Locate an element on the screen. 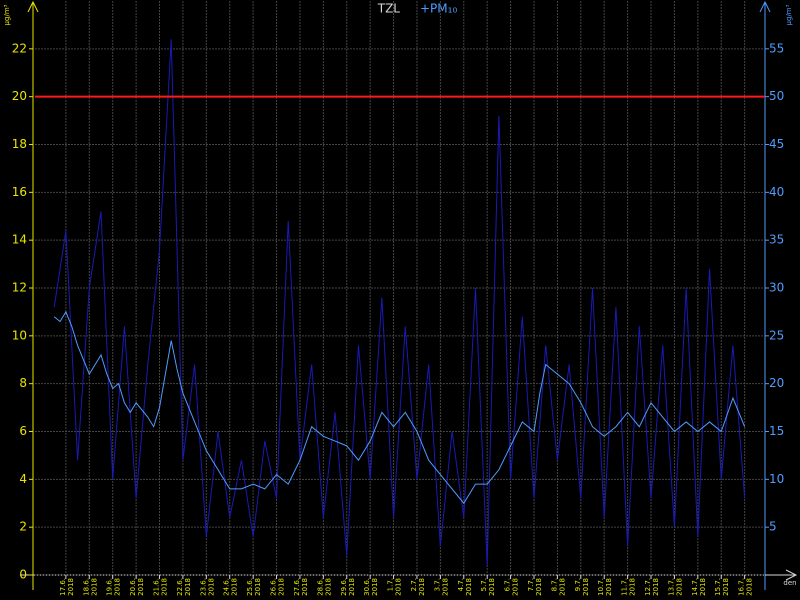 The width and height of the screenshot is (800, 600). x-tick-label: 5.7. is located at coordinates (484, 584).